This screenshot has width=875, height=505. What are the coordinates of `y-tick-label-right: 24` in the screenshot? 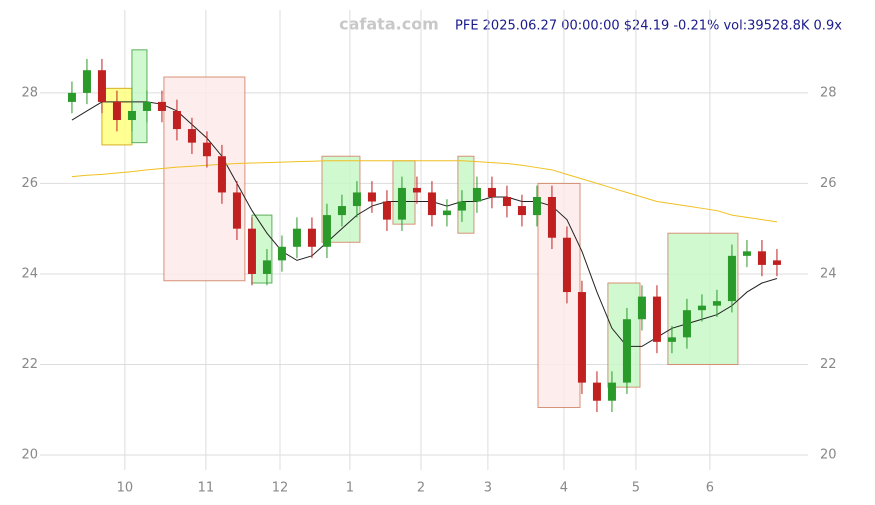 It's located at (828, 273).